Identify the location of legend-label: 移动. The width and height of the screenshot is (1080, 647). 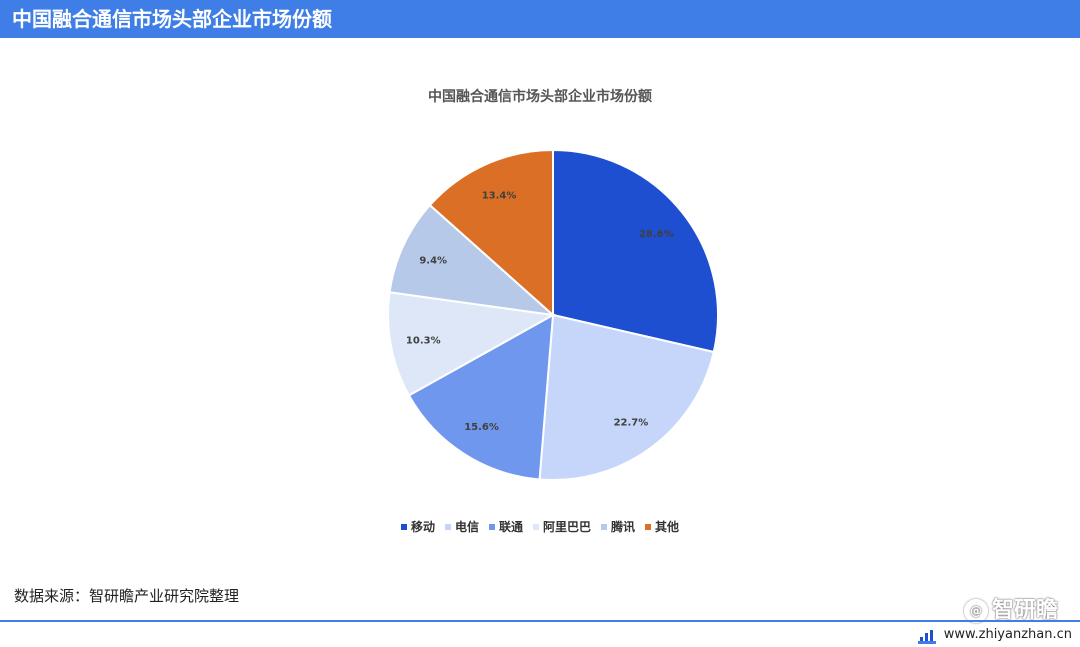
(422, 527).